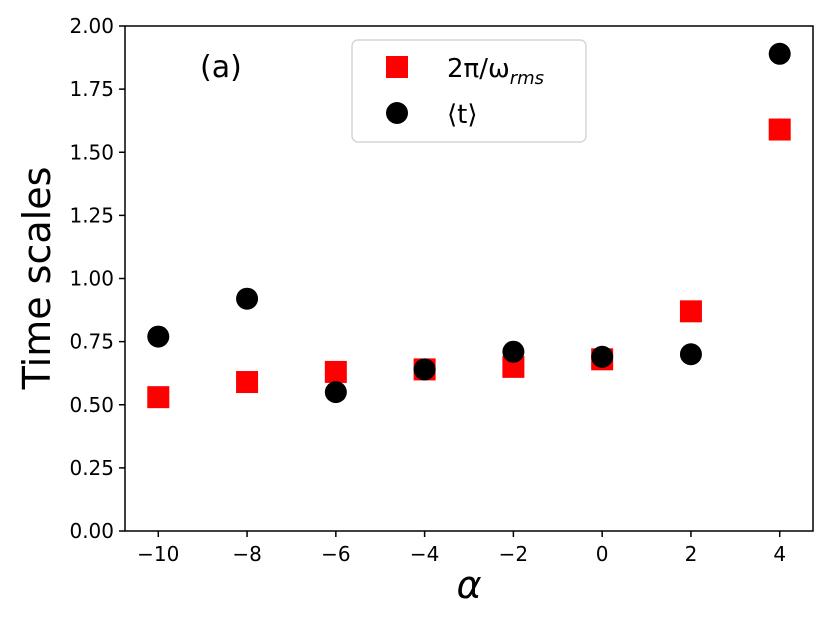  Describe the element at coordinates (335, 554) in the screenshot. I see `x-tick-label: −6` at that location.